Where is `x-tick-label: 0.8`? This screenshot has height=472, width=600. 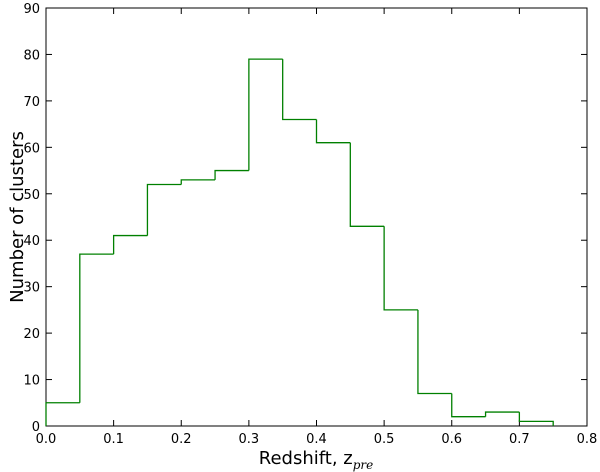 x-tick-label: 0.8 is located at coordinates (587, 439).